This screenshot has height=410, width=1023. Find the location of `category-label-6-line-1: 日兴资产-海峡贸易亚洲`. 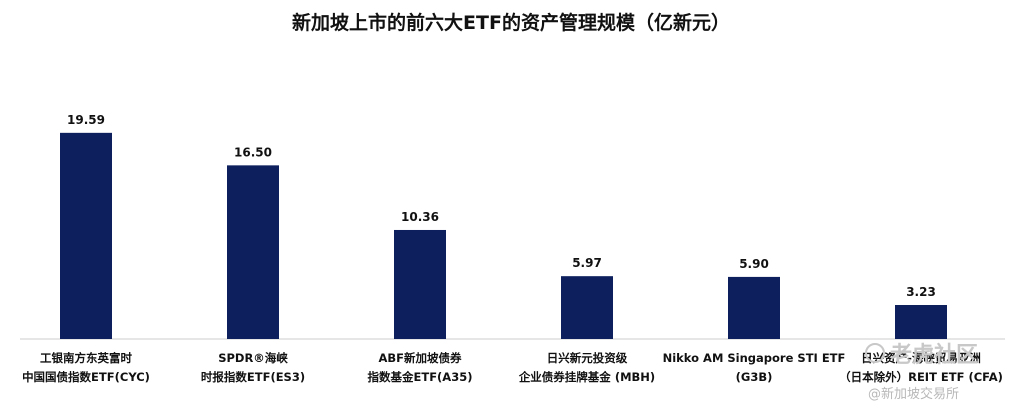

category-label-6-line-1: 日兴资产-海峡贸易亚洲 is located at coordinates (921, 358).